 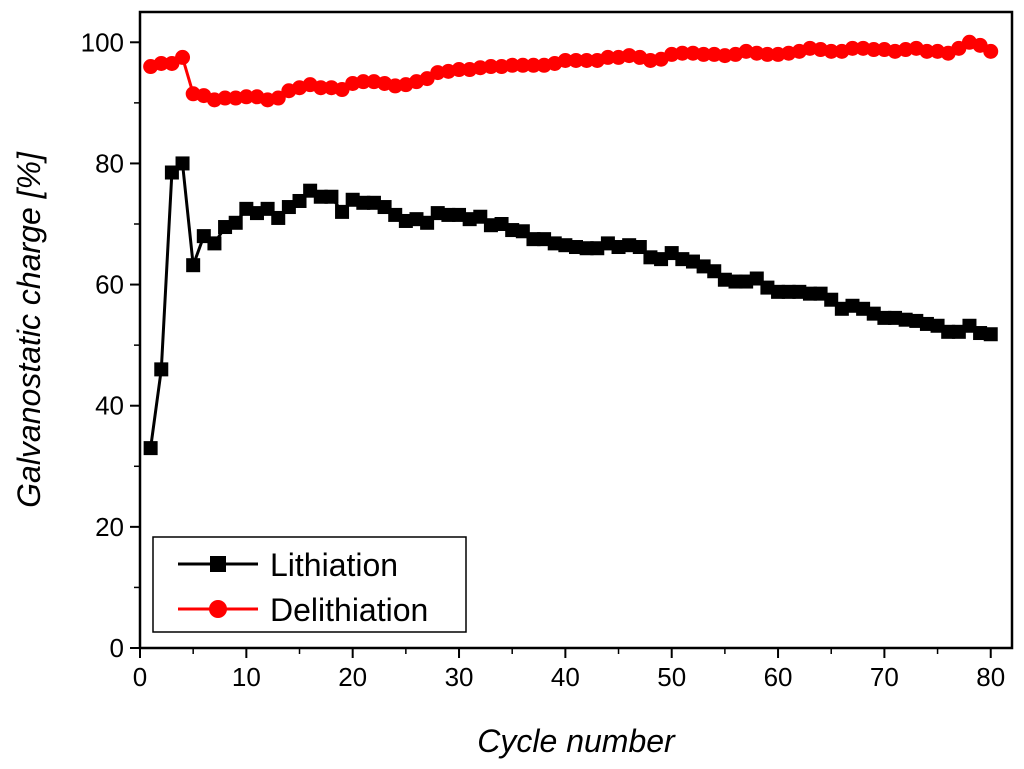 I want to click on y-tick-label: 60, so click(x=109, y=285).